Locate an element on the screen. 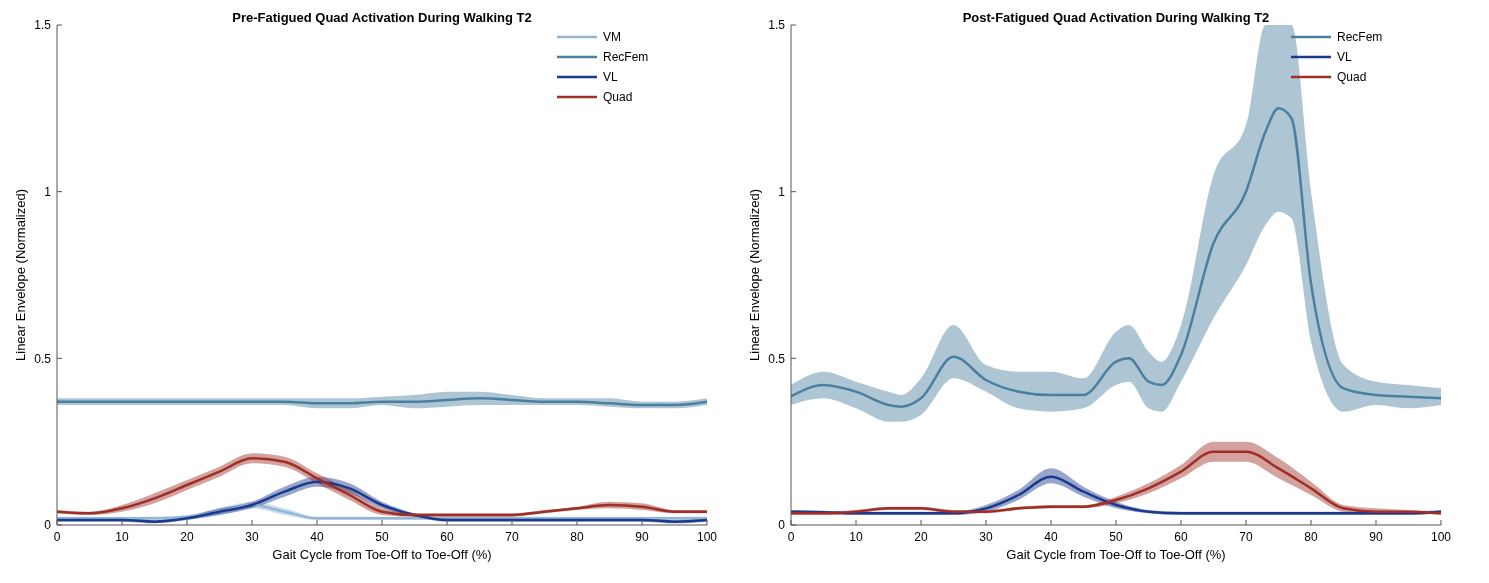 This screenshot has height=583, width=1489. line-series is located at coordinates (382, 402).